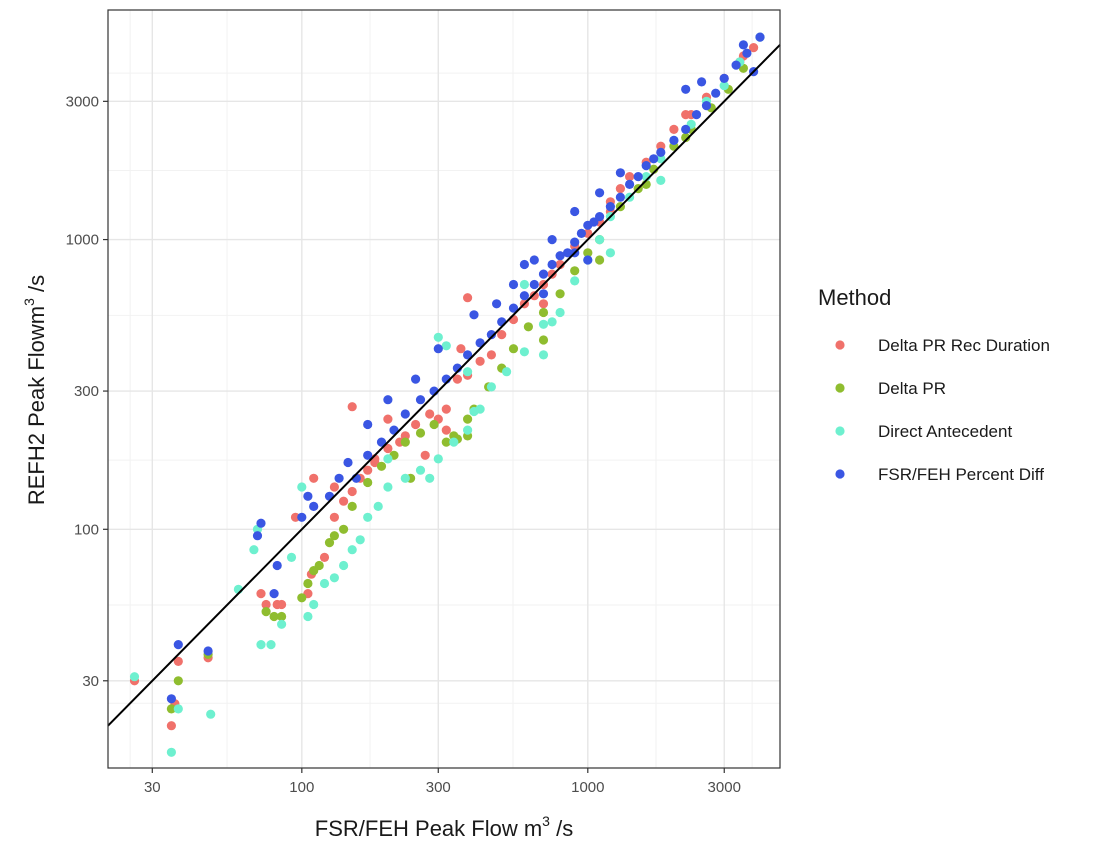 The height and width of the screenshot is (849, 1104). What do you see at coordinates (587, 787) in the screenshot?
I see `x-tick-label: 1000` at bounding box center [587, 787].